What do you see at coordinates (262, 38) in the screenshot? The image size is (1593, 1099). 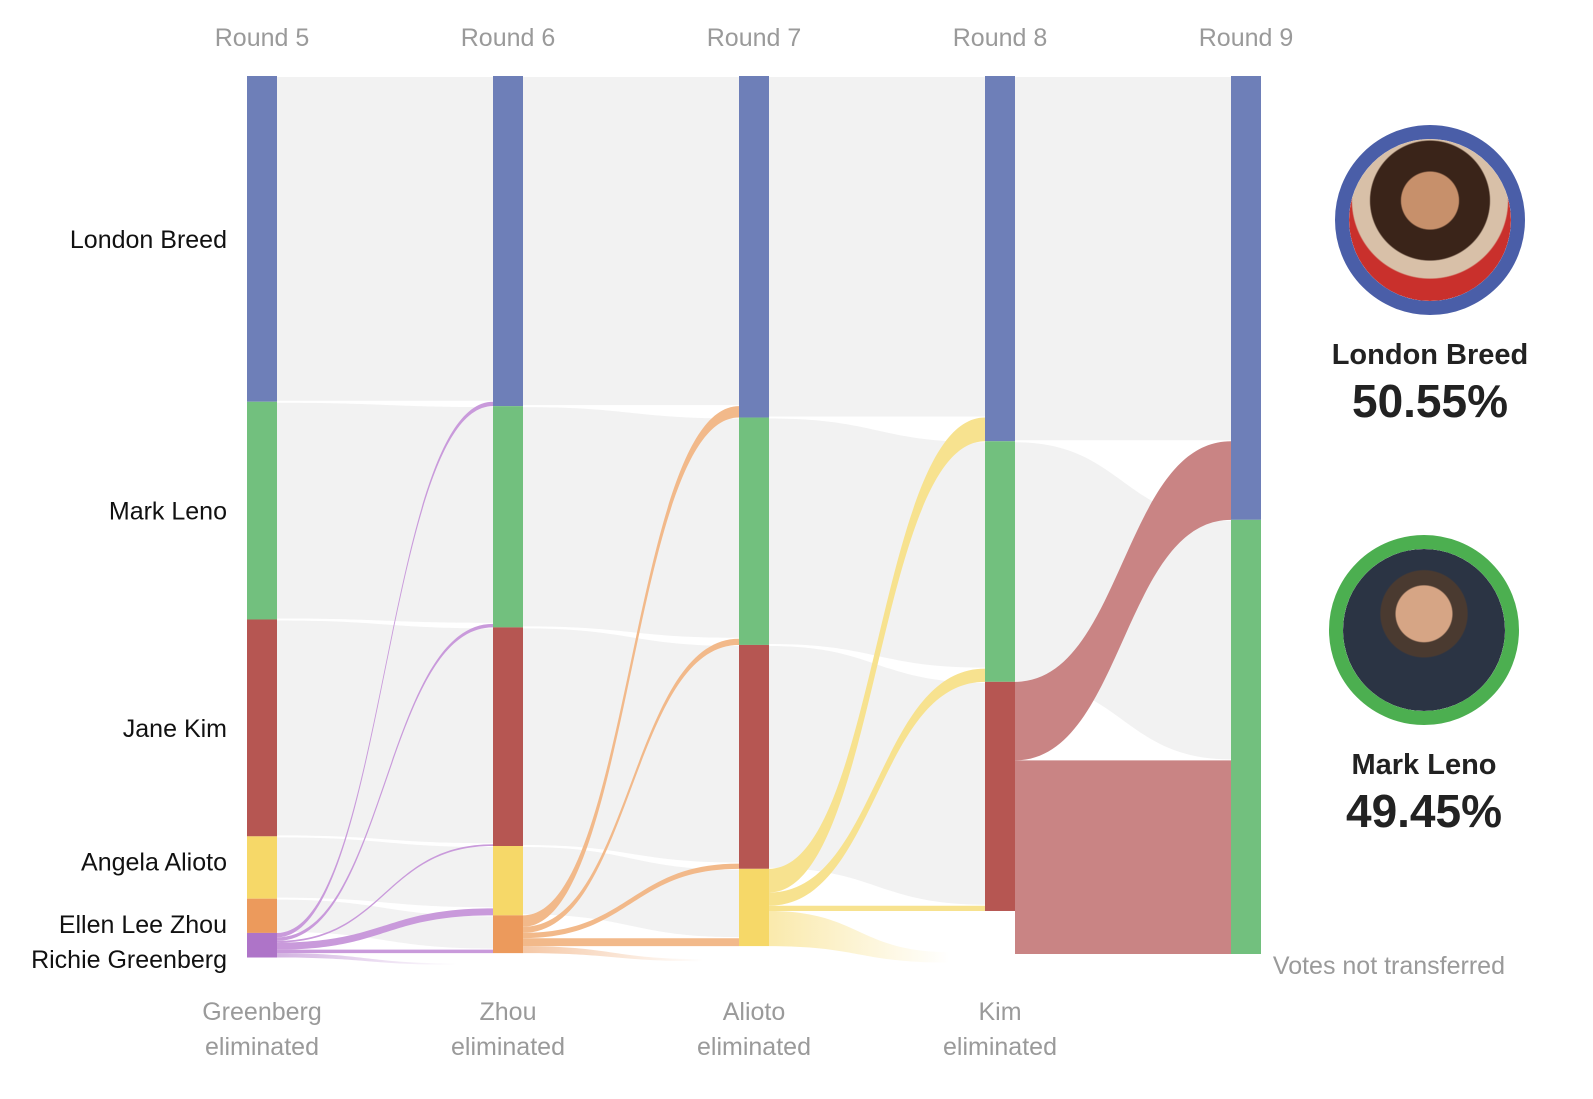 I see `round-label: Round 5` at bounding box center [262, 38].